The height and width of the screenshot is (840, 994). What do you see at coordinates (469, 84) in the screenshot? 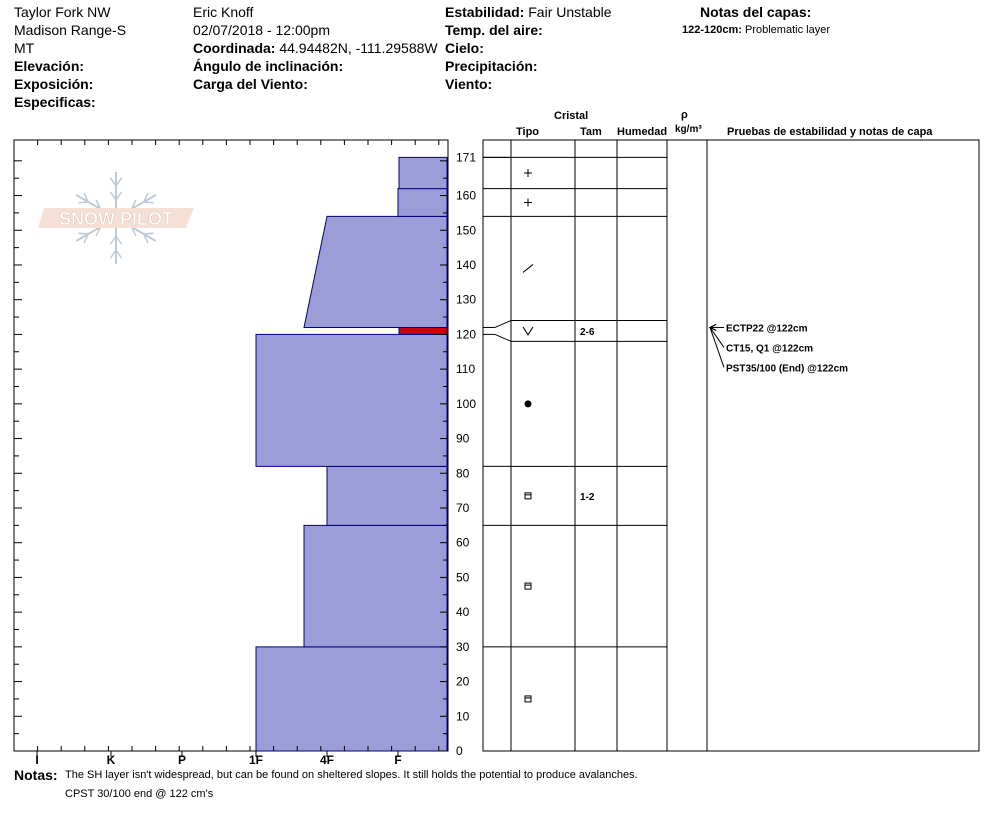
I see `wind-label: Viento:` at bounding box center [469, 84].